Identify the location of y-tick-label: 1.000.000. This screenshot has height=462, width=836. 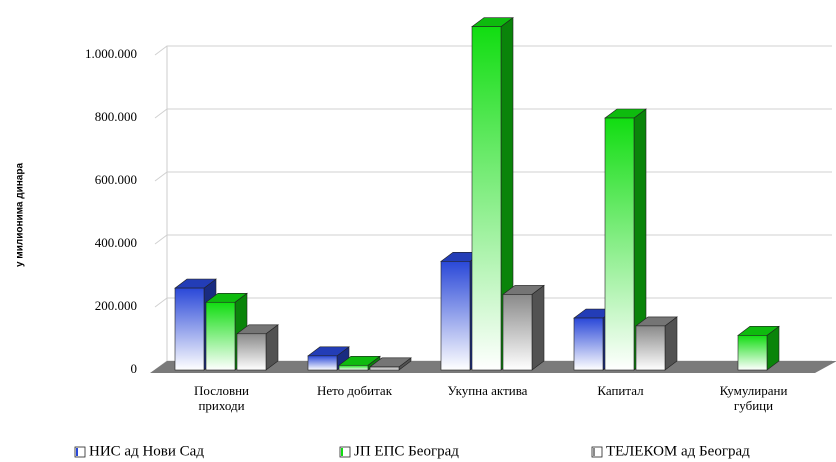
(111, 53).